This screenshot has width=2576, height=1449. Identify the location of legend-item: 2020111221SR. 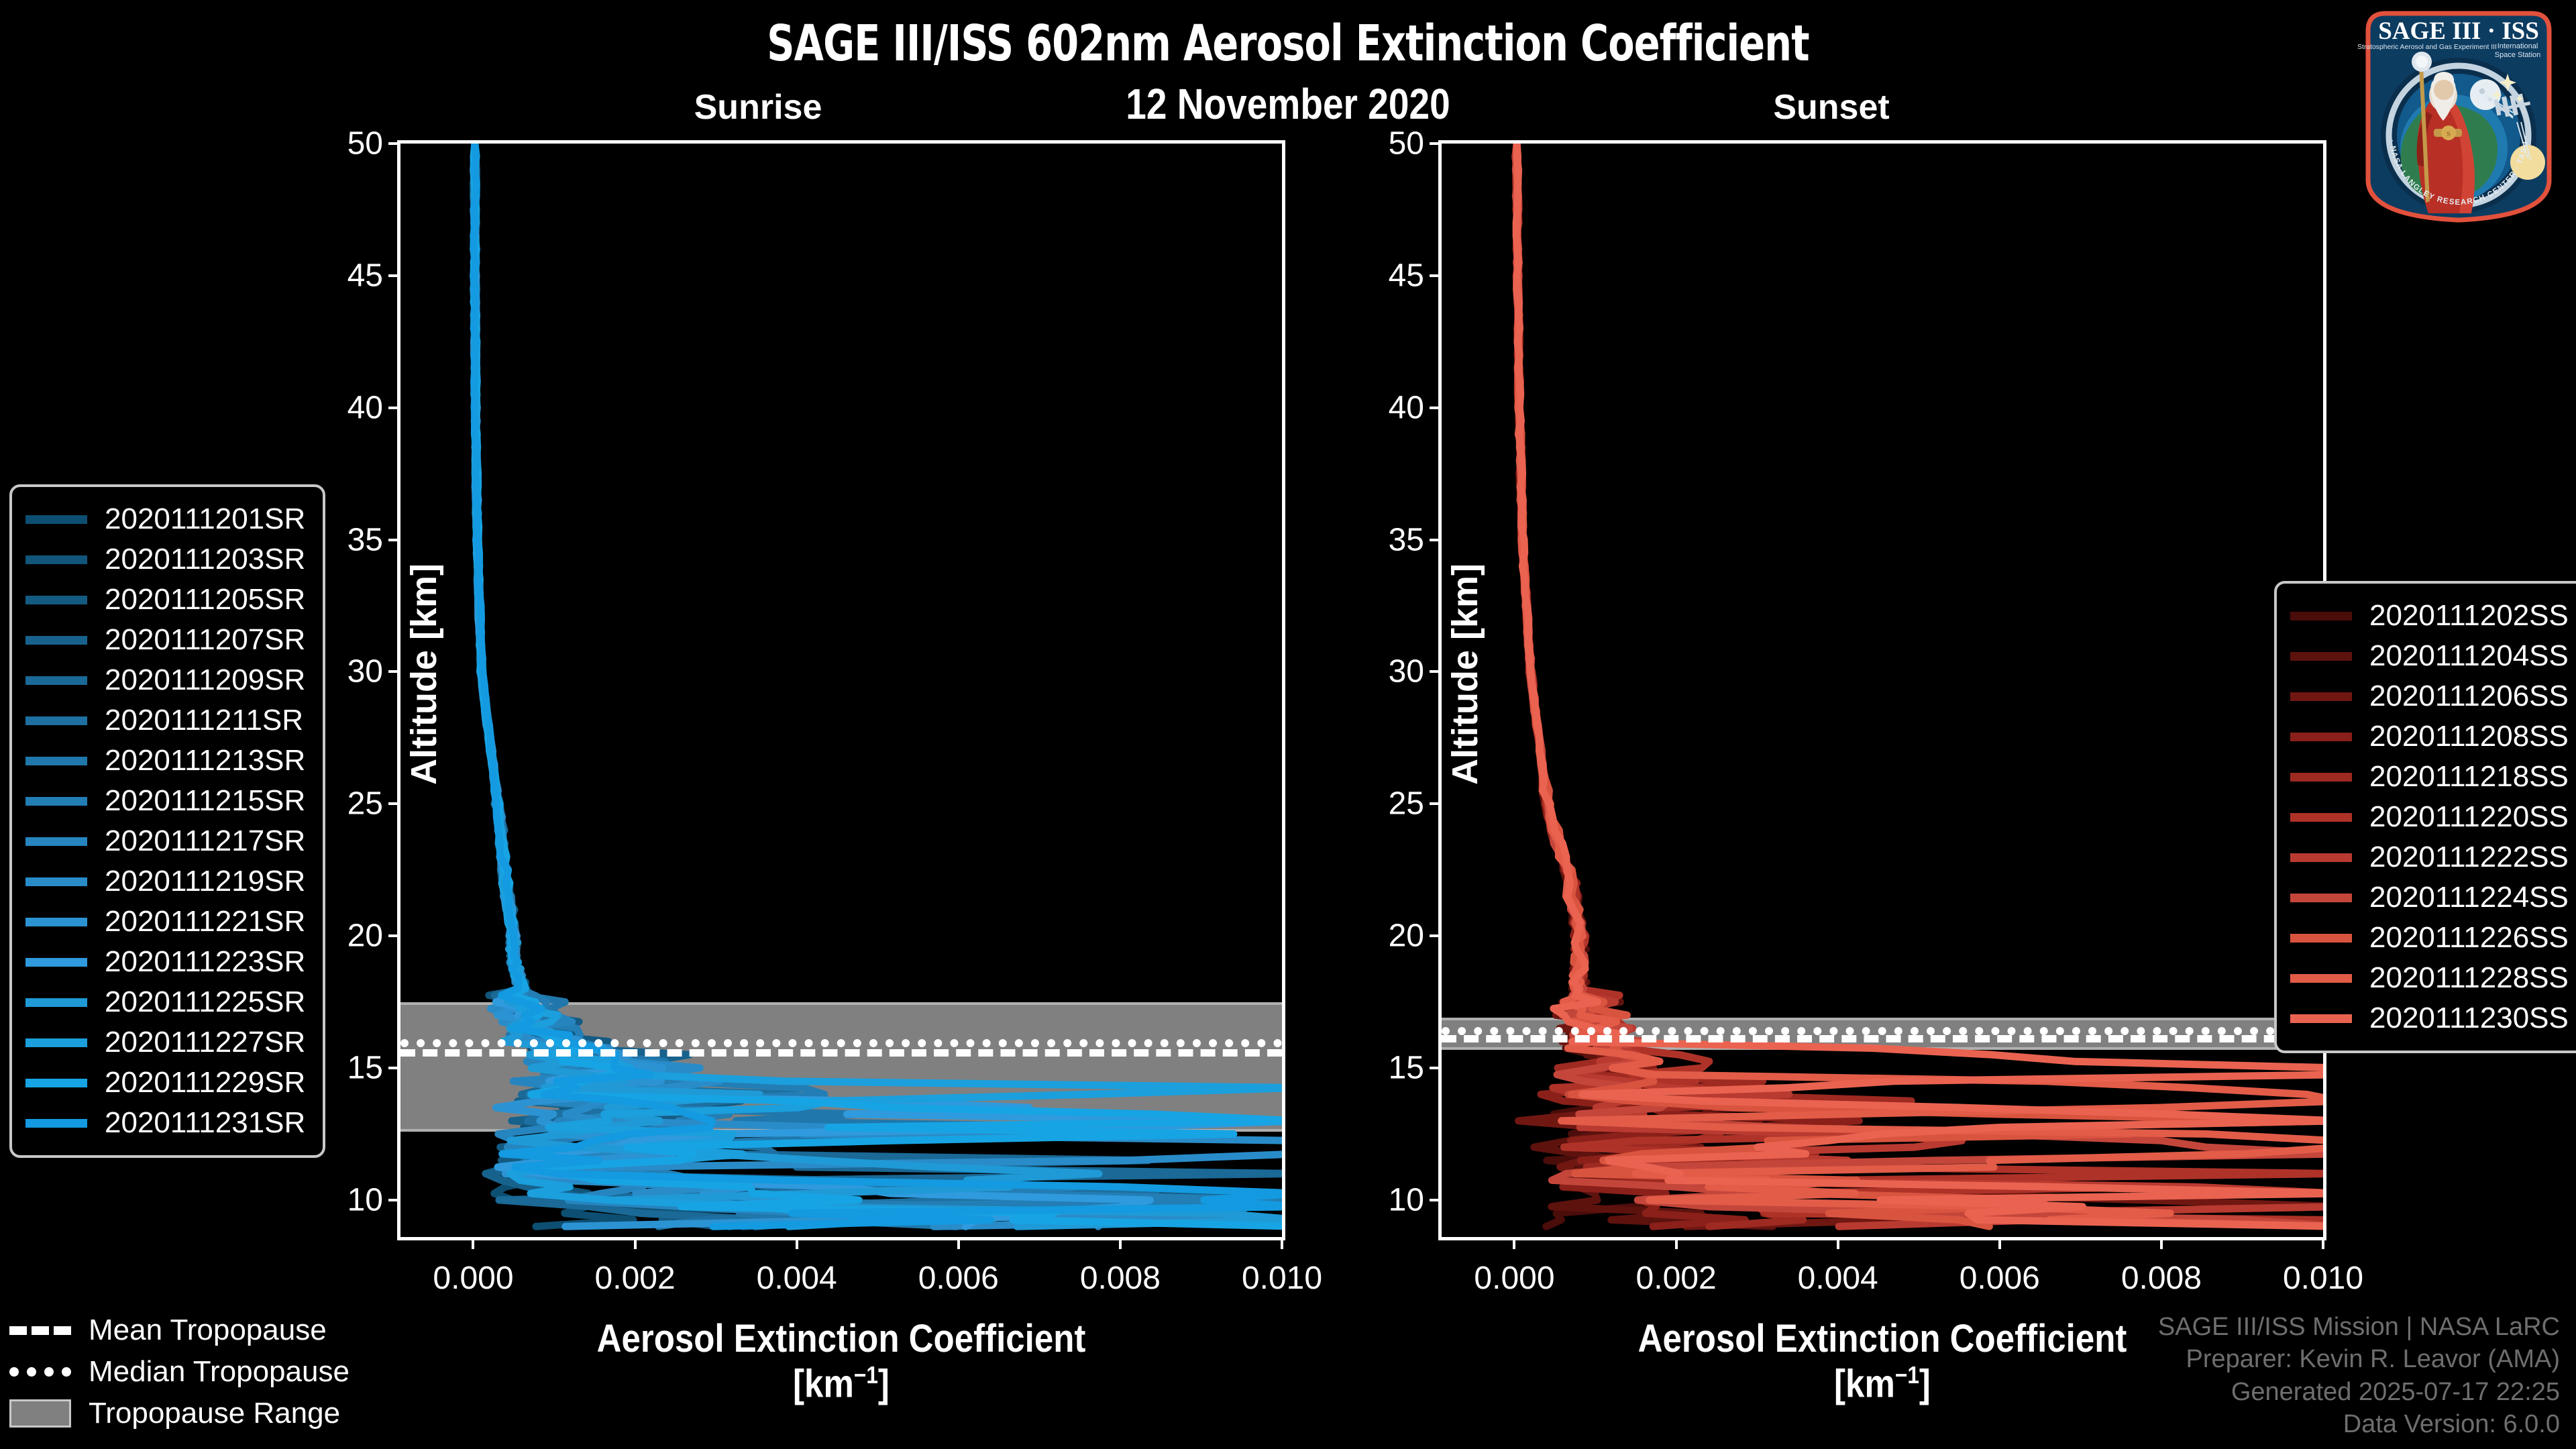
(165, 922).